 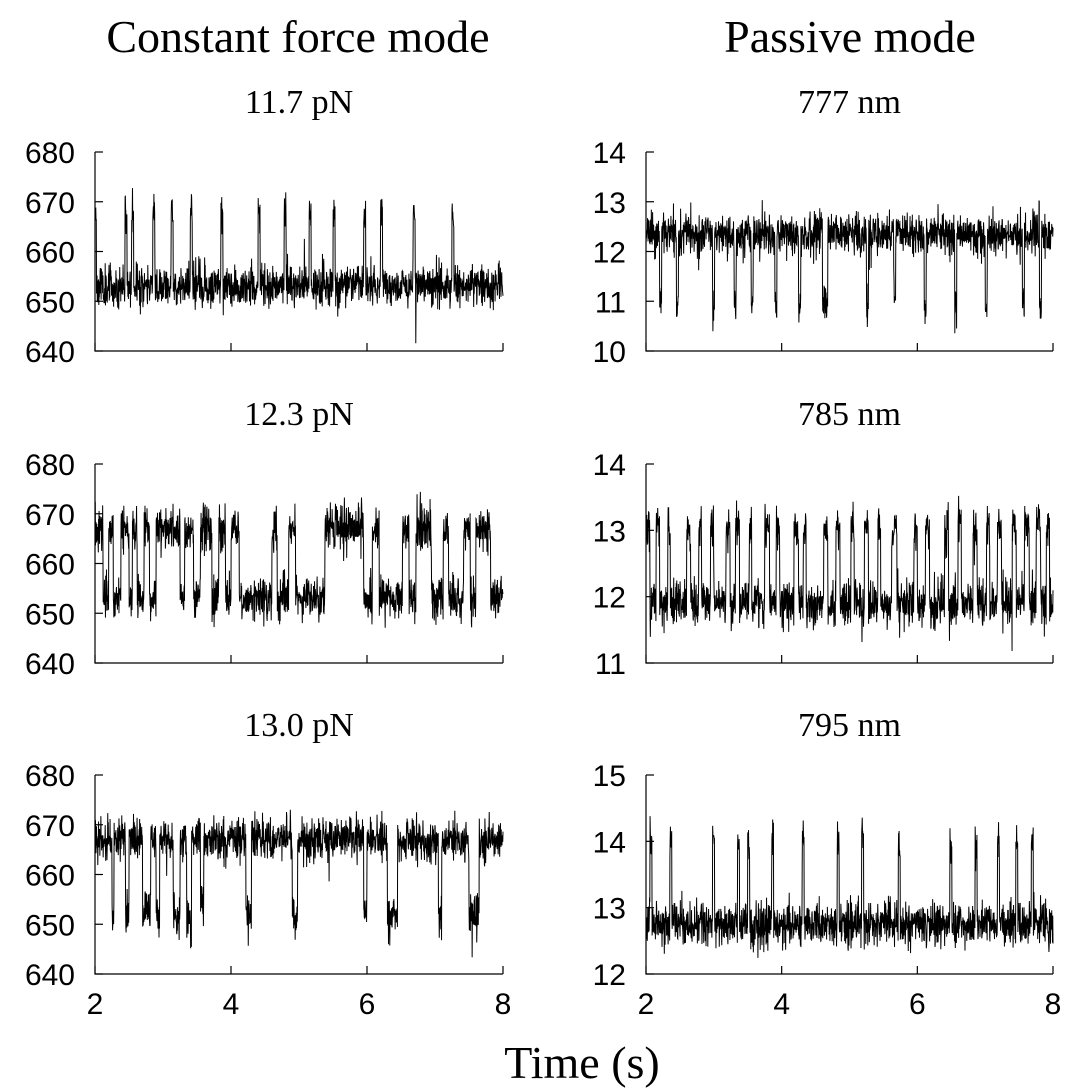 I want to click on panel-3: 12.3 pN 640 650 660 670 680, so click(x=264, y=538).